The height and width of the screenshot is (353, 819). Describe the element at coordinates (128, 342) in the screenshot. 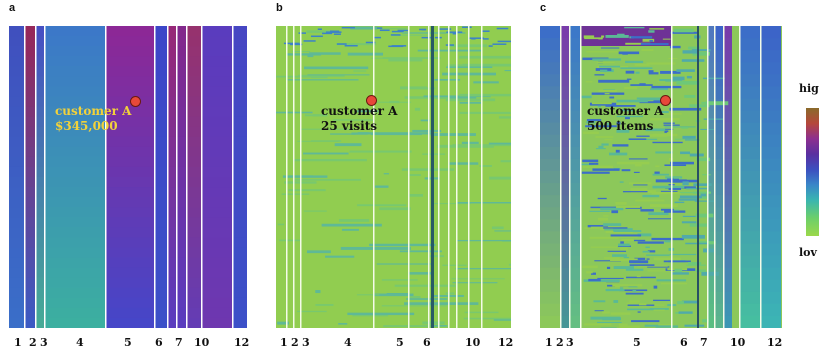

I see `x-tick-label: 5` at that location.